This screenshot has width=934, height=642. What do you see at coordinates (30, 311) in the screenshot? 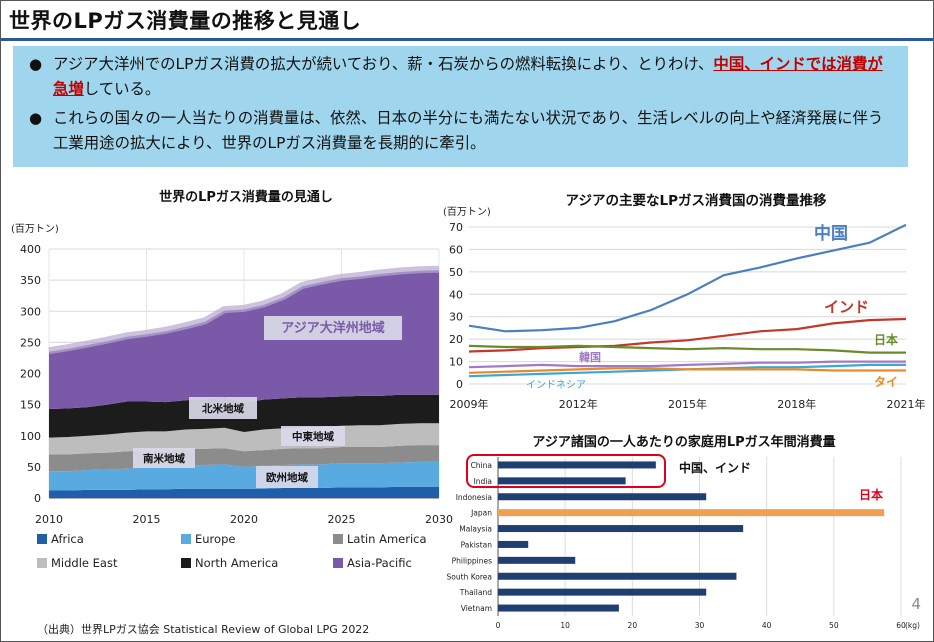
I see `chart1-ytick-label: 300` at bounding box center [30, 311].